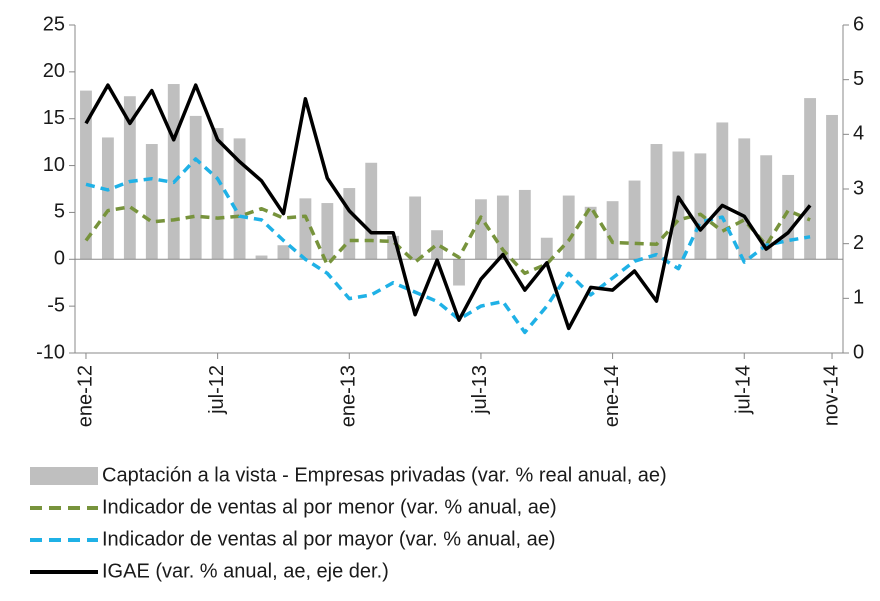 Image resolution: width=880 pixels, height=601 pixels. What do you see at coordinates (612, 396) in the screenshot?
I see `x-tick-label: ene-14` at bounding box center [612, 396].